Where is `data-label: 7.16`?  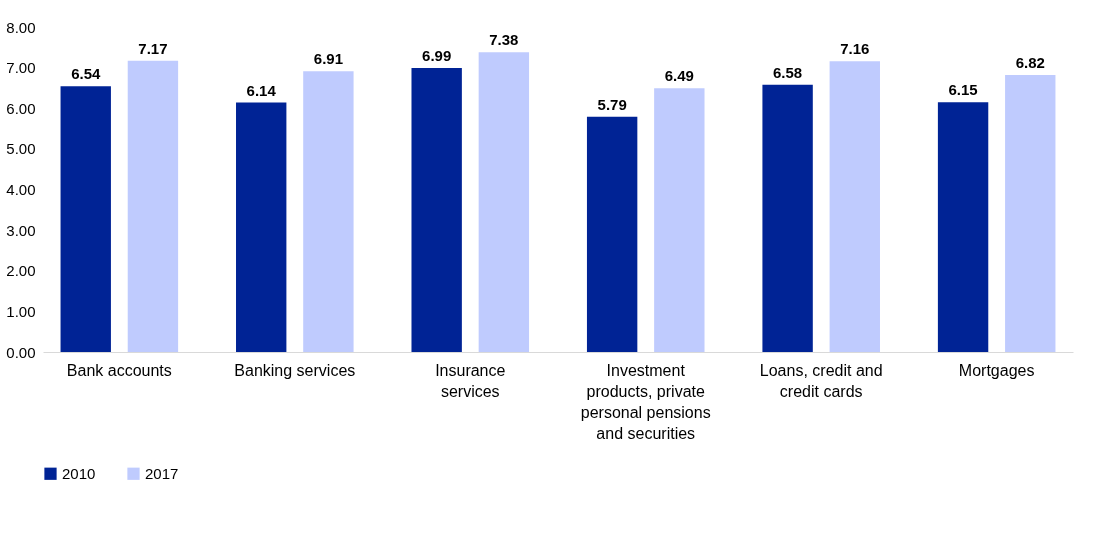 data-label: 7.16 is located at coordinates (855, 49).